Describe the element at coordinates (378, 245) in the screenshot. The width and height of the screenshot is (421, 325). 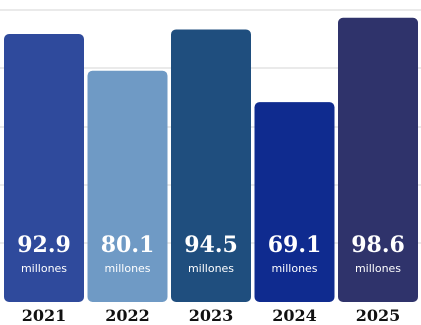
I see `value-label-2025: 98.6` at that location.